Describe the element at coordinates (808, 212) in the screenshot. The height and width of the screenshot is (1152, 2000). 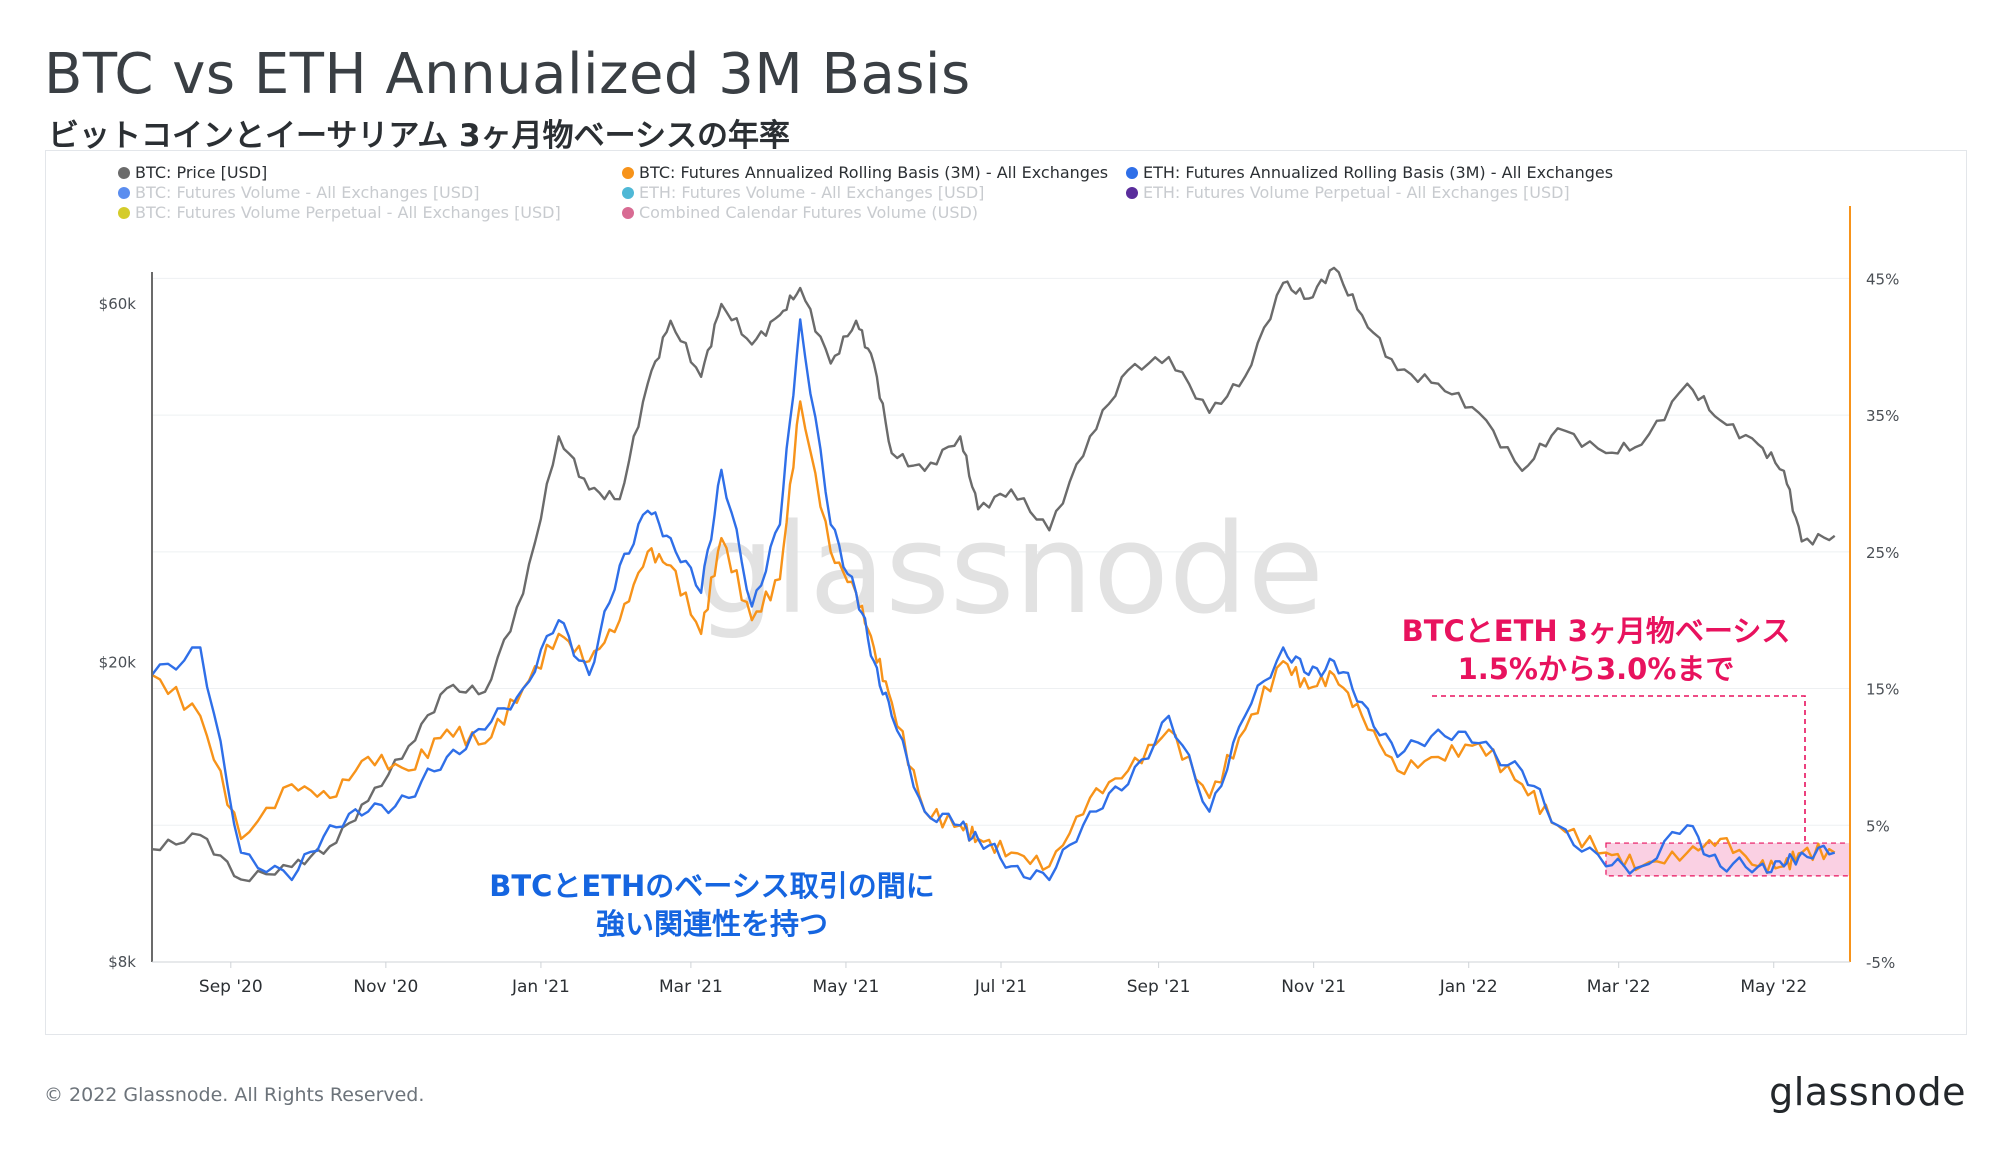
I see `legend-label: Combined Calendar Futures Volume (USD)` at that location.